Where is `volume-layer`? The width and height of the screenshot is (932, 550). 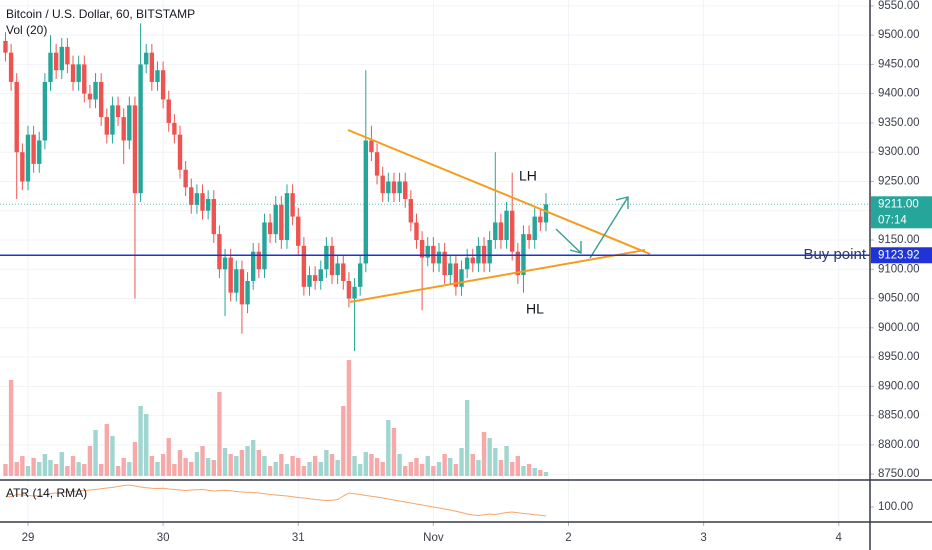
volume-layer is located at coordinates (276, 418).